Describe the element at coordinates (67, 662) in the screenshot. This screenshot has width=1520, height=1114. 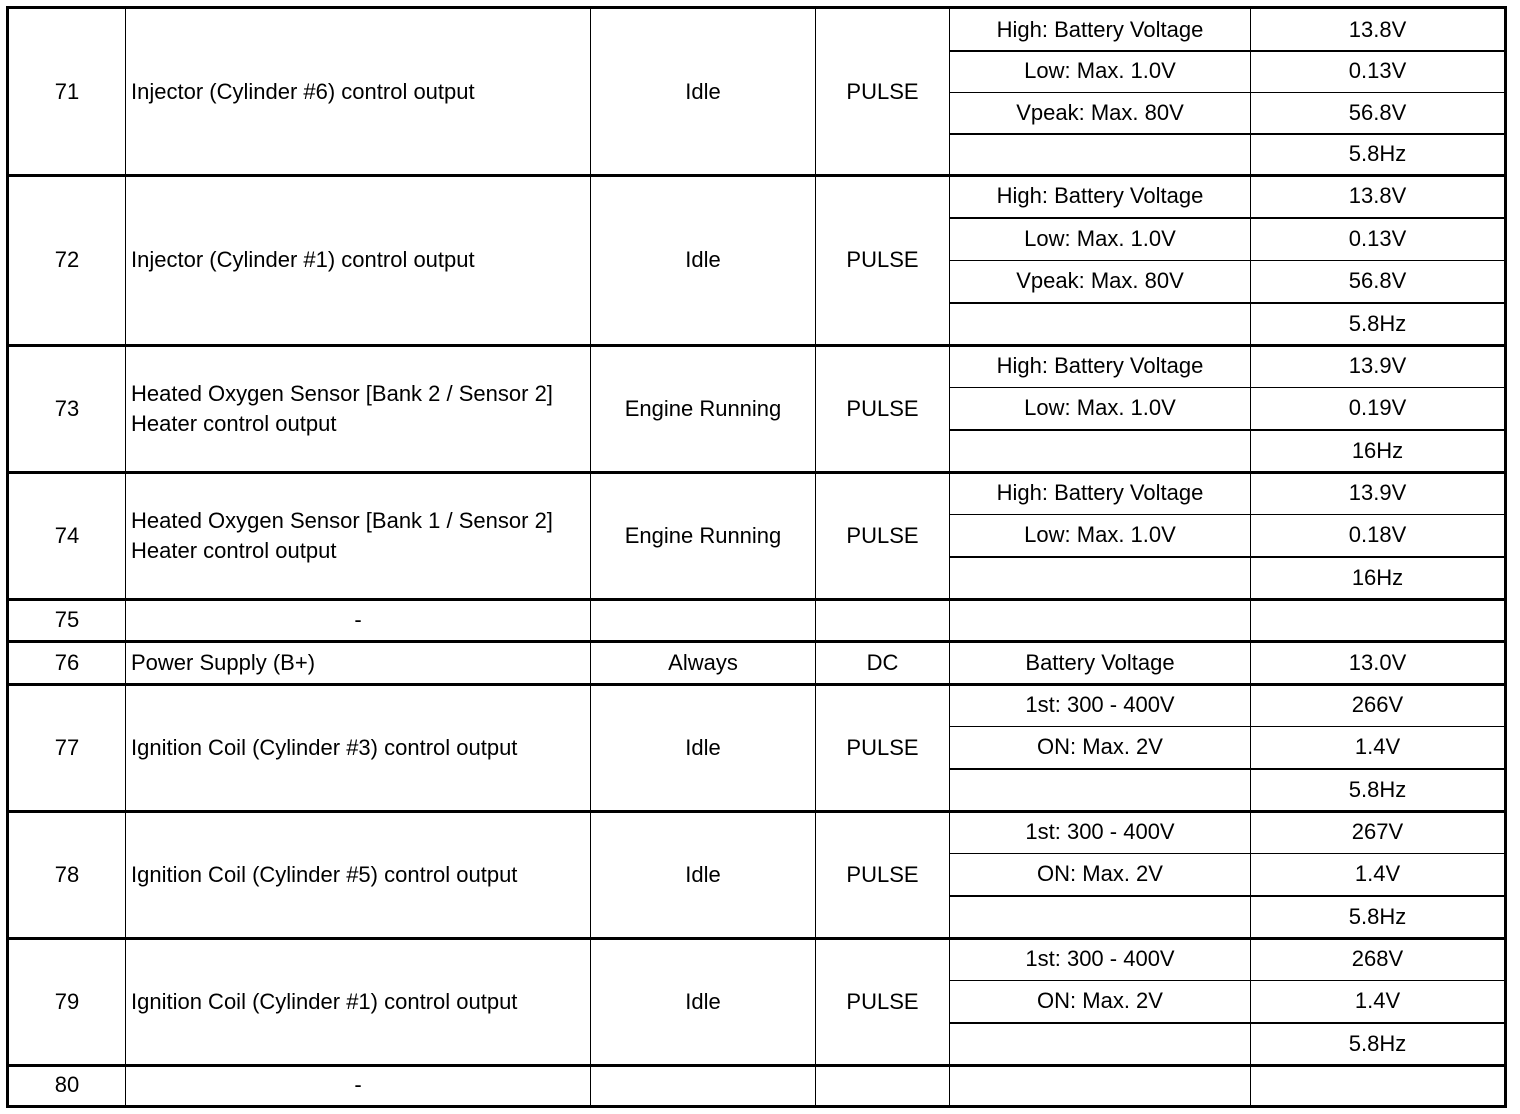
I see `pin-cell: 76` at that location.